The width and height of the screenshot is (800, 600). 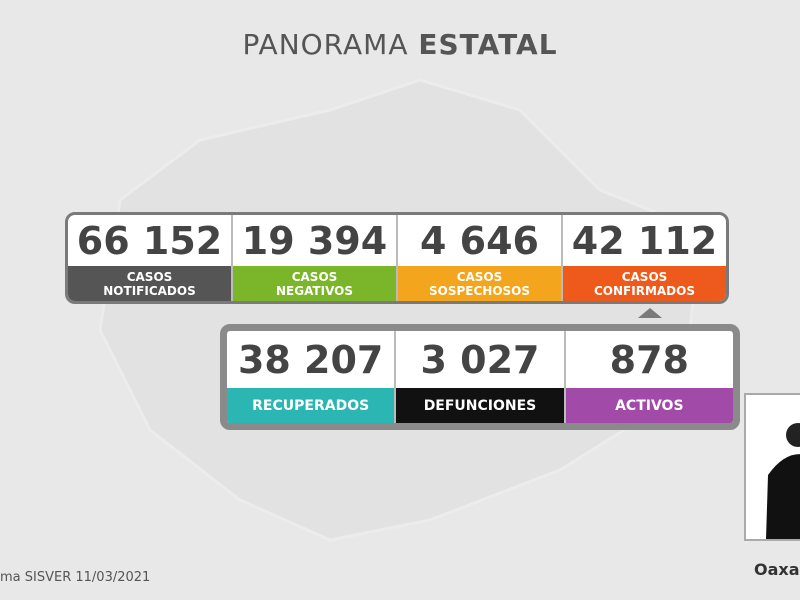 What do you see at coordinates (479, 240) in the screenshot?
I see `stat-number: 4 646` at bounding box center [479, 240].